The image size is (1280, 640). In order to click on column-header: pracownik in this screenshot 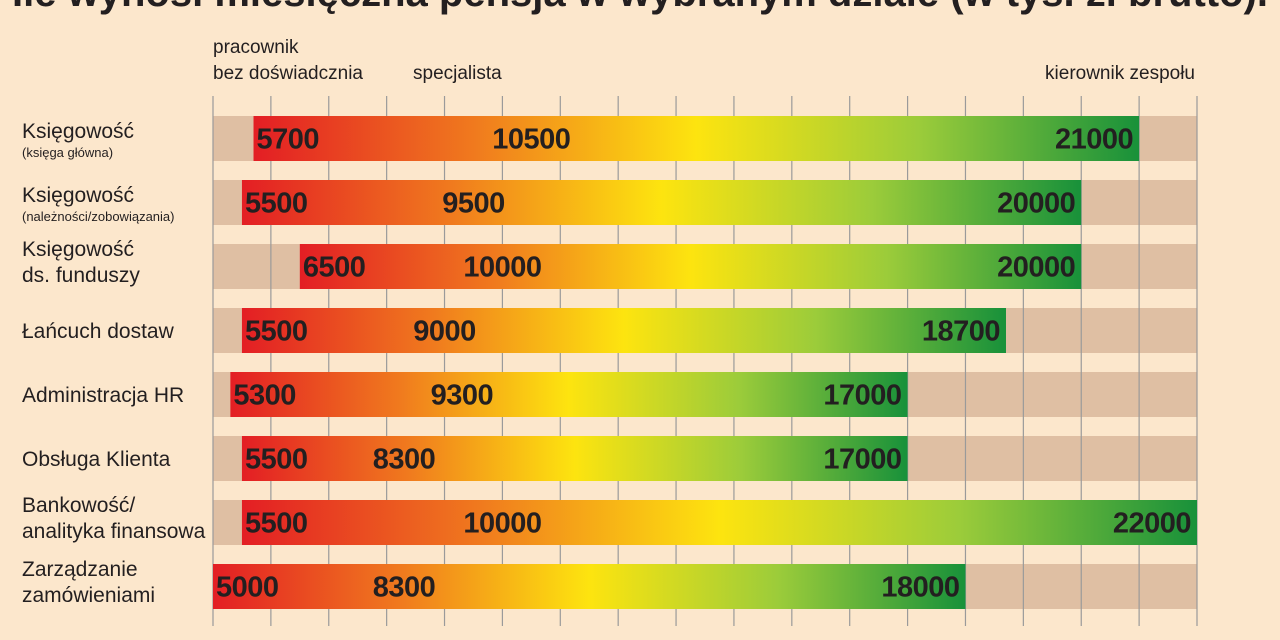, I will do `click(256, 47)`.